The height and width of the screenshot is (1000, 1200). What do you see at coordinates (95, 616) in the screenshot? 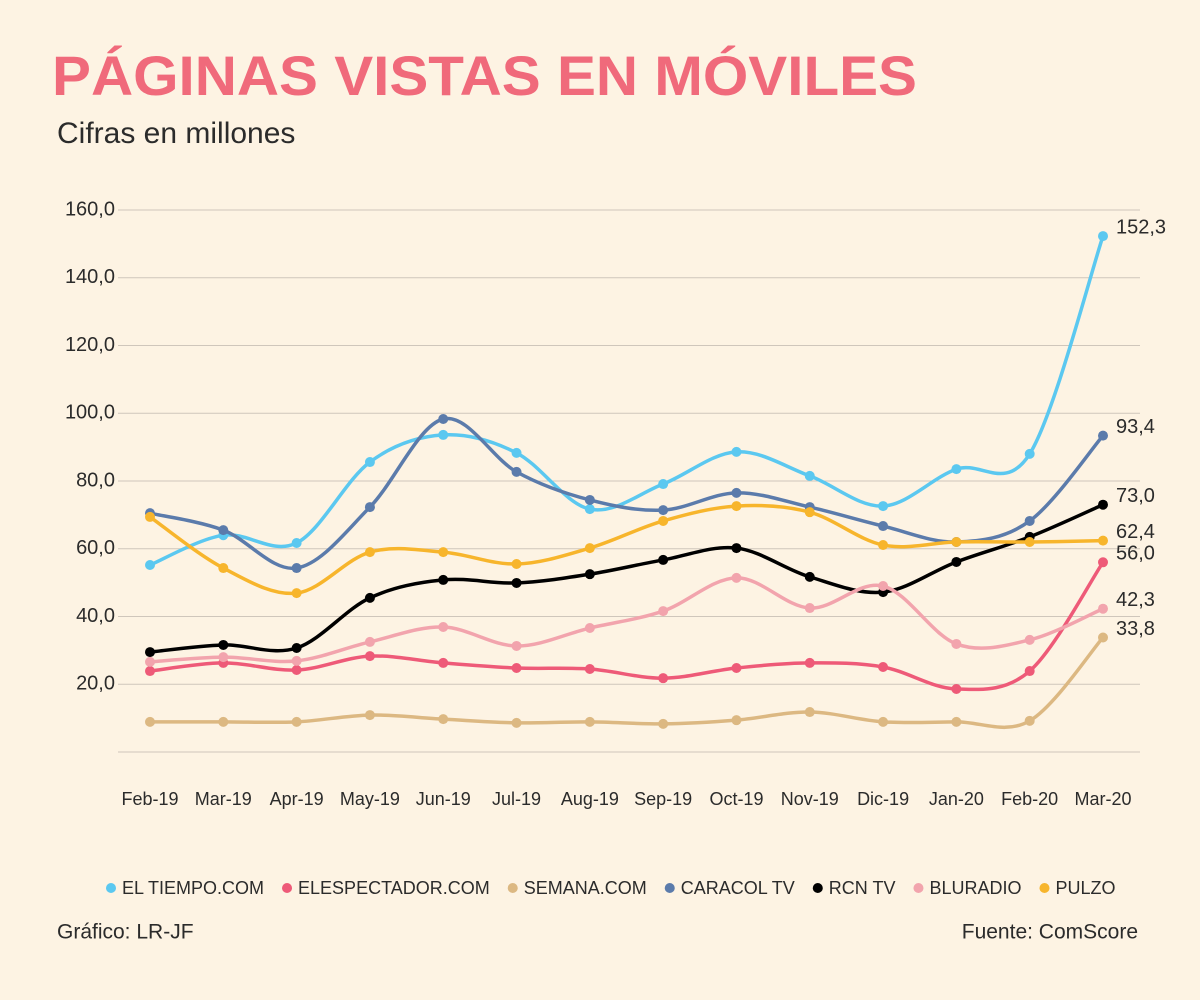
I see `y-tick-label: 40,0` at bounding box center [95, 616].